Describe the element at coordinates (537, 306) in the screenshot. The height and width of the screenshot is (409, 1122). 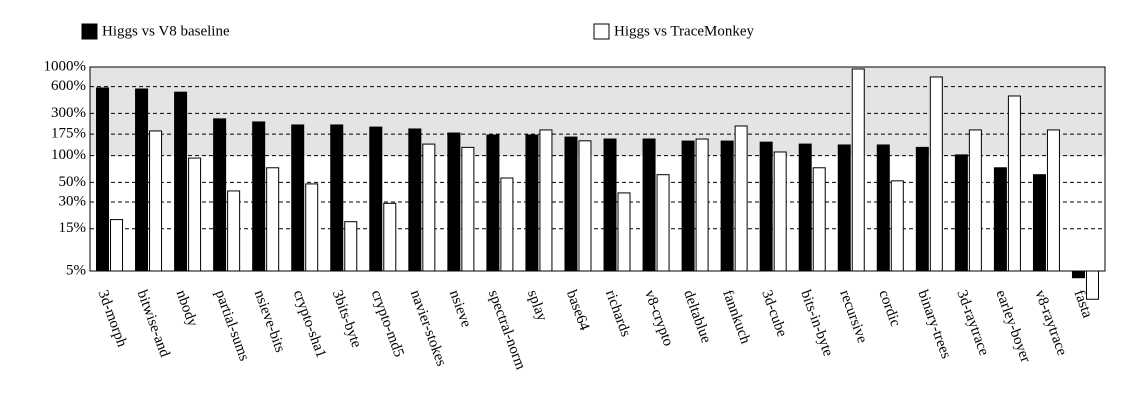
I see `x-tick-label: splay` at that location.